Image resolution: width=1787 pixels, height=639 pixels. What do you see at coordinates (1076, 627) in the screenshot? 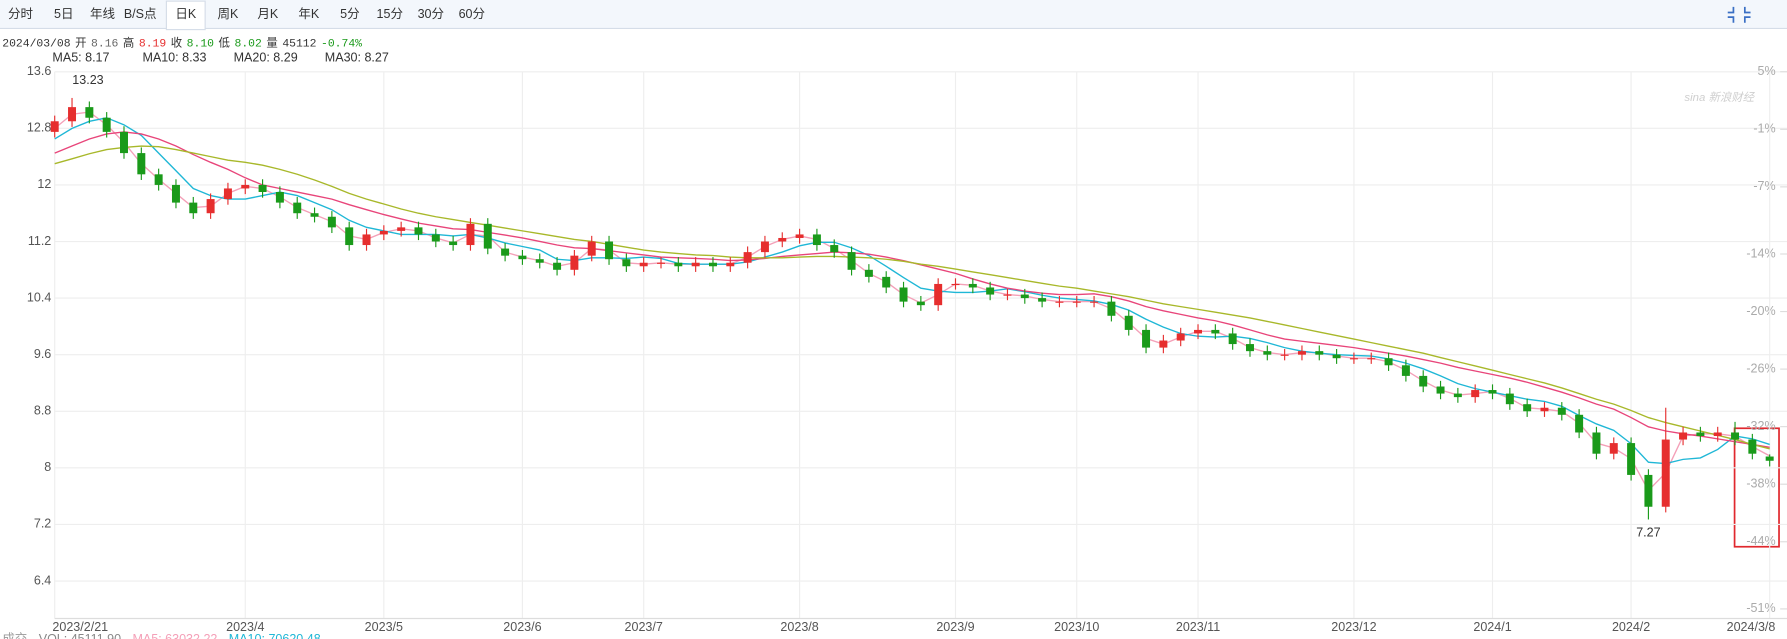
I see `x-tick-label: 2023/10` at bounding box center [1076, 627].